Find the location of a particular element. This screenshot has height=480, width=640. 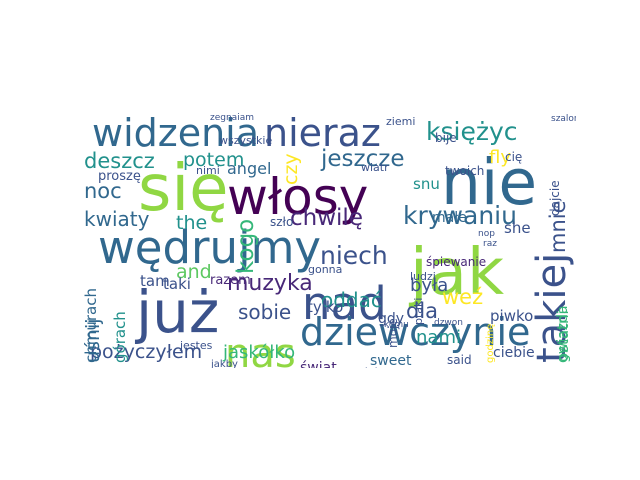

word-33: pożyczyłem is located at coordinates (146, 352).